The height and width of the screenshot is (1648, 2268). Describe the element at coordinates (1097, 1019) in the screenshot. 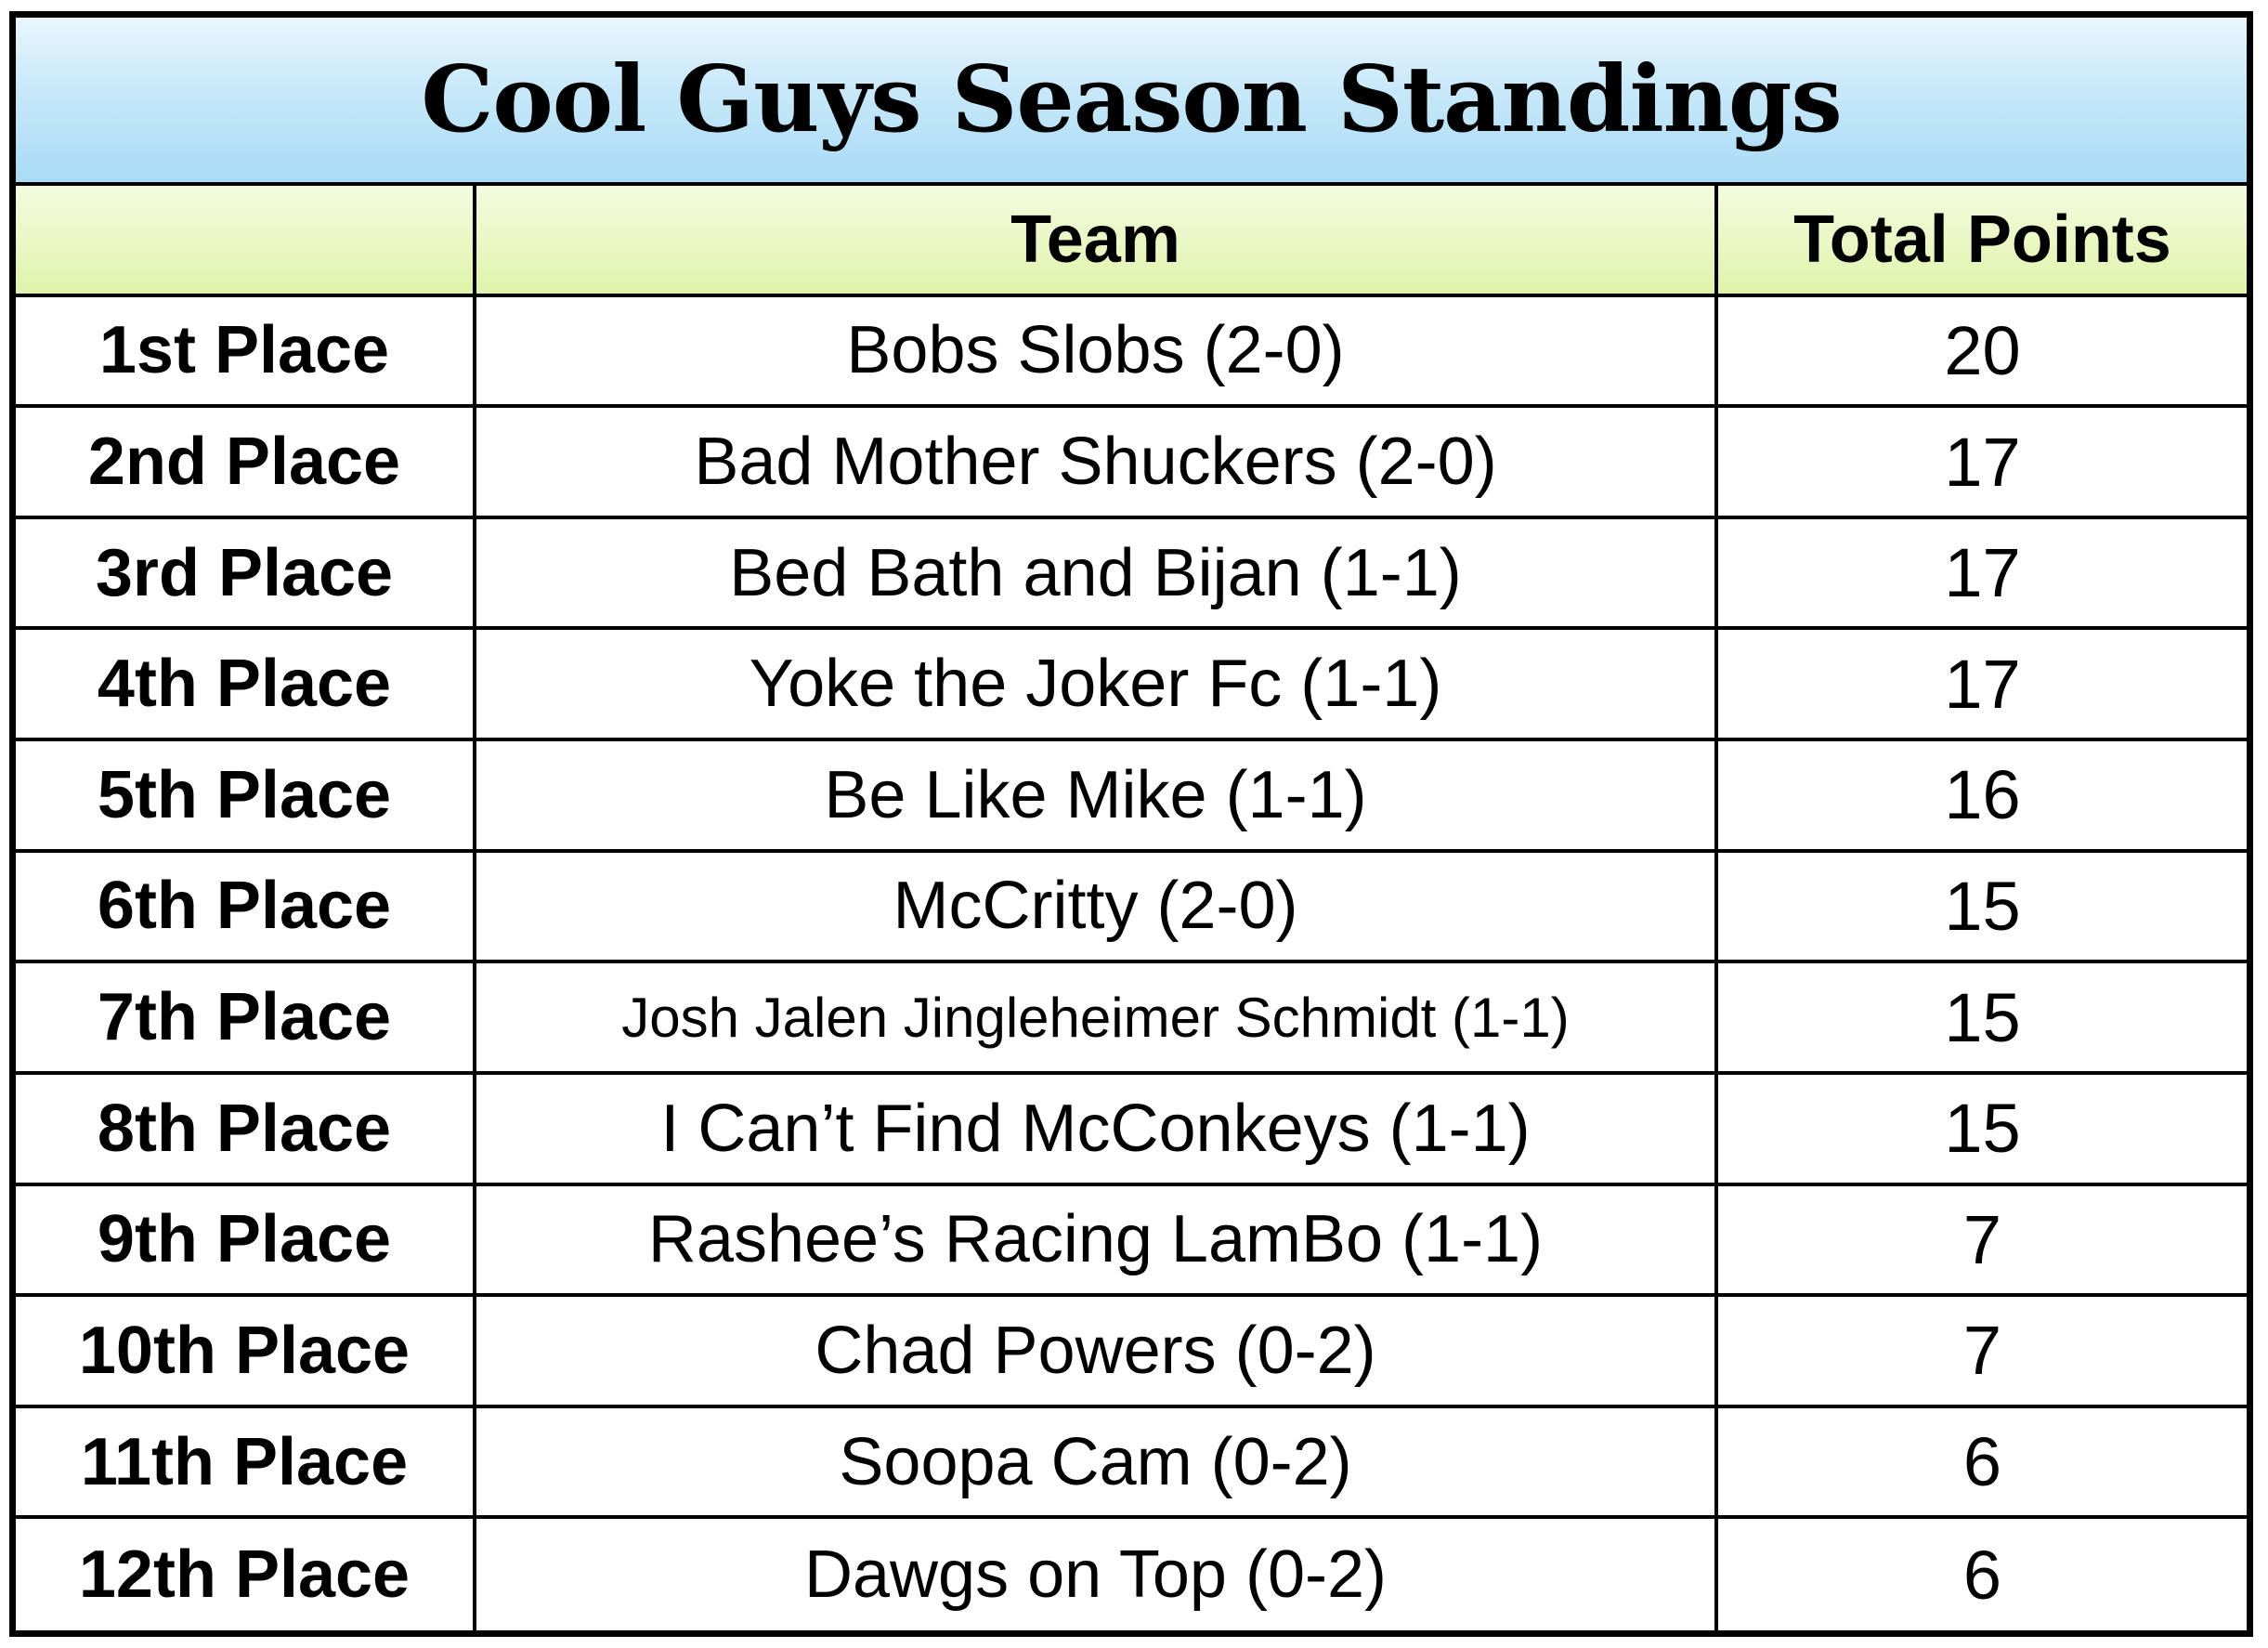

I see `team-cell: Josh Jalen Jingleheimer Schmidt (1-1)` at that location.